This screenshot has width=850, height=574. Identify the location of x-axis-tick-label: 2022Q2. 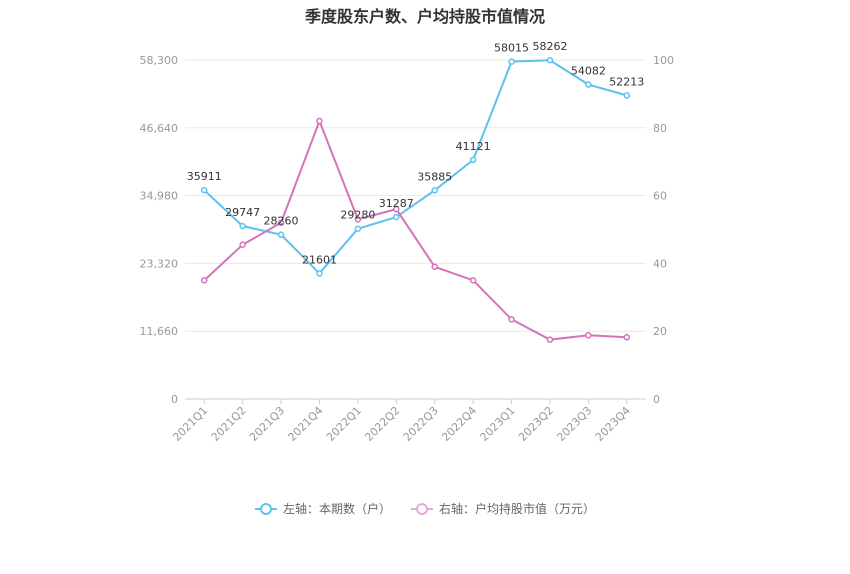
(382, 424).